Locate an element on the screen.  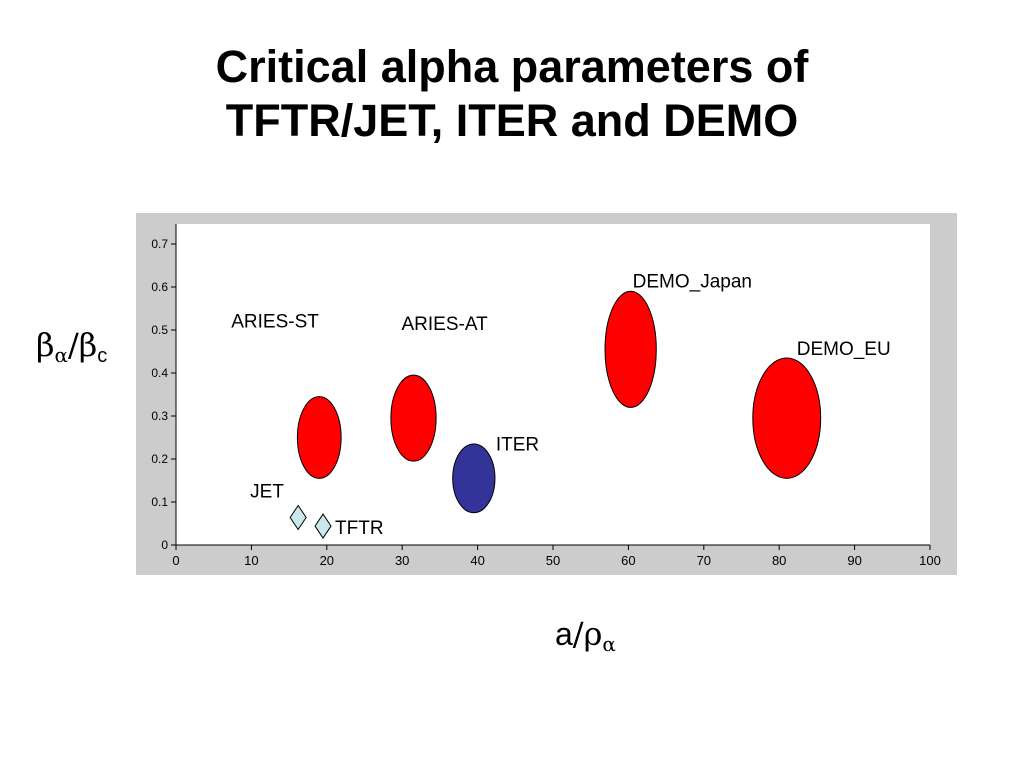
title-line-1: Critical alpha parameters of is located at coordinates (512, 66).